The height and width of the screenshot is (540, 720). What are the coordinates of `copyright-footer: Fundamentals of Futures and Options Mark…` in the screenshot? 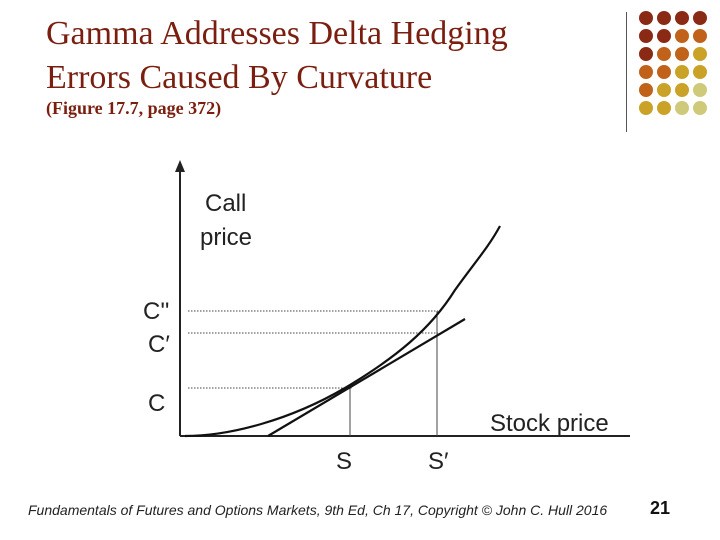 It's located at (318, 510).